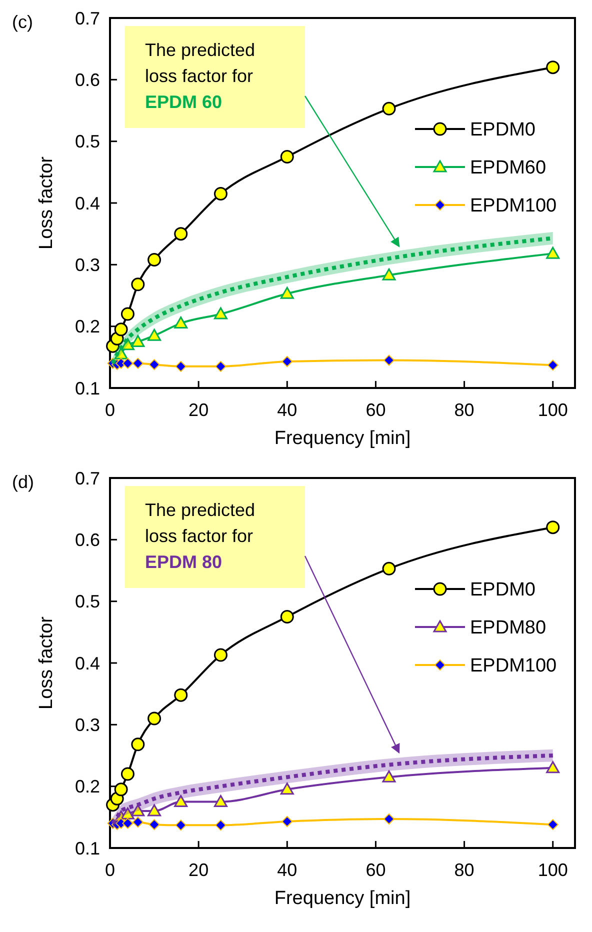 This screenshot has height=932, width=592. I want to click on annotation: The predicted loss factor for EPDM 60, so click(200, 76).